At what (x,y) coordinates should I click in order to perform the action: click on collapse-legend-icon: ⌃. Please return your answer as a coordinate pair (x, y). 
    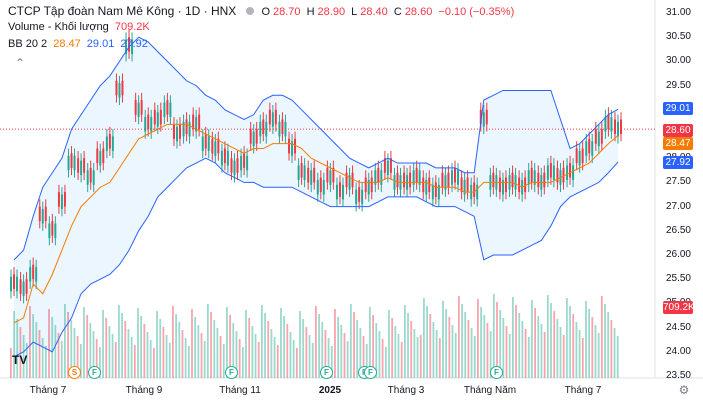
    Looking at the image, I should click on (20, 63).